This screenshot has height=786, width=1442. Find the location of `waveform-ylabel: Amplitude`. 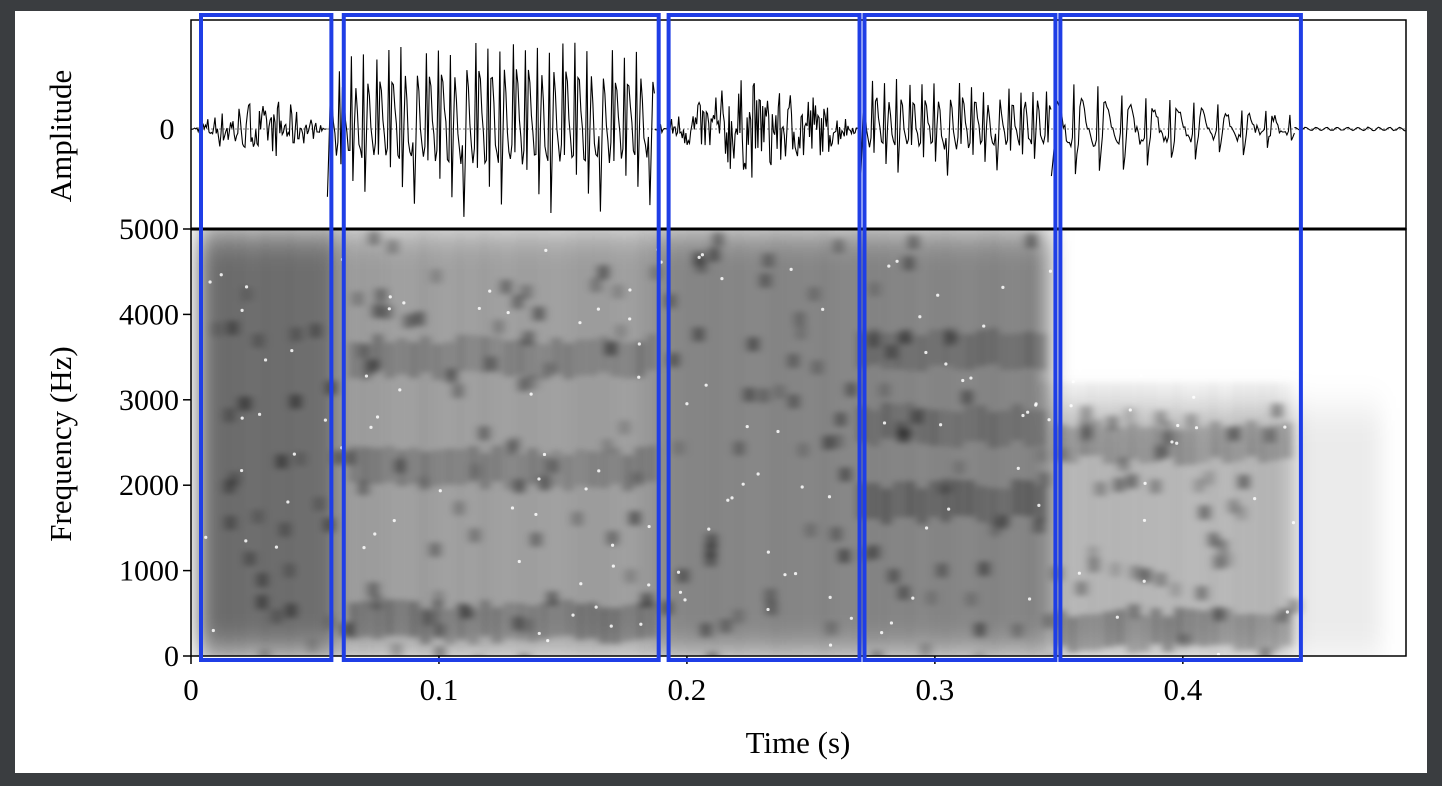

waveform-ylabel: Amplitude is located at coordinates (60, 136).